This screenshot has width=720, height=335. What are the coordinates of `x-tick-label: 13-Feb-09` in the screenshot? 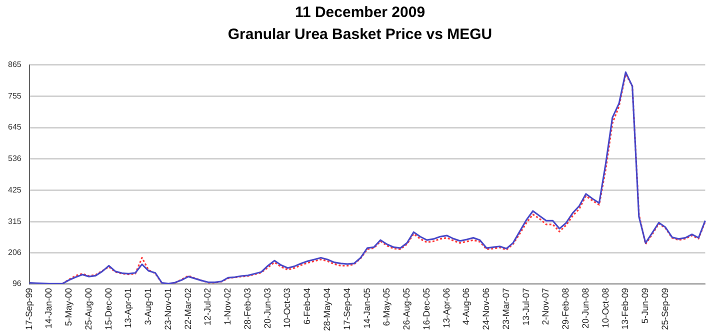 It's located at (625, 309).